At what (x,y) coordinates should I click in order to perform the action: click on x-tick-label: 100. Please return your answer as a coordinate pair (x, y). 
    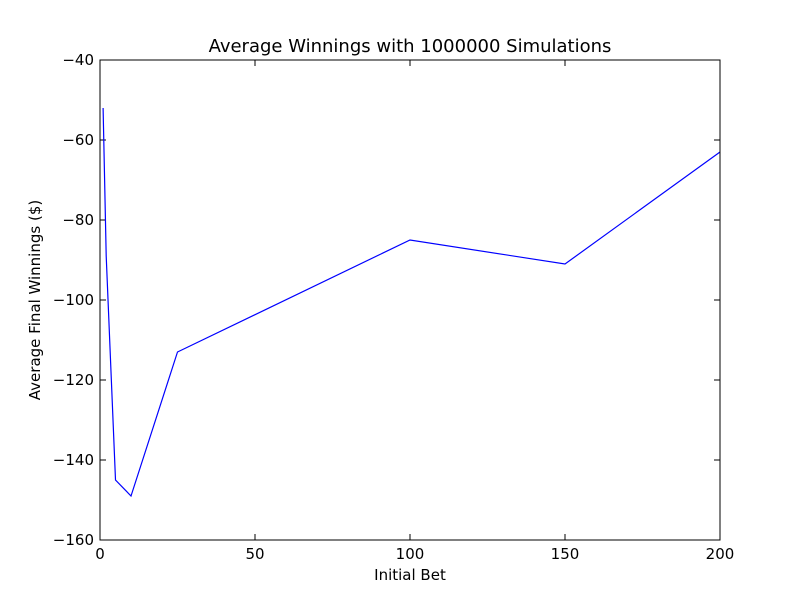
    Looking at the image, I should click on (410, 554).